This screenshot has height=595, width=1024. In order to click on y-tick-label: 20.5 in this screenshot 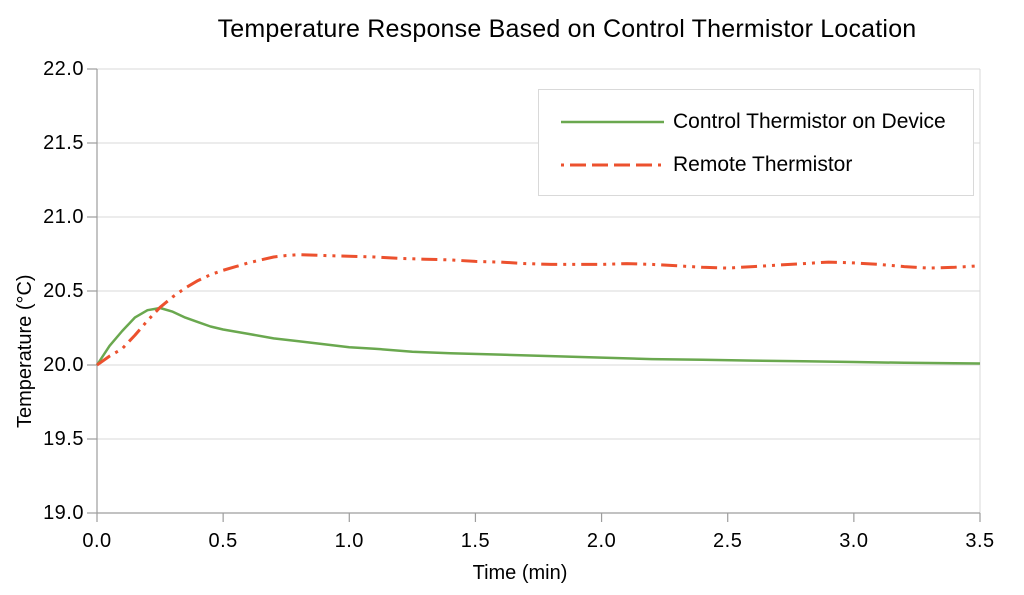, I will do `click(63, 291)`.